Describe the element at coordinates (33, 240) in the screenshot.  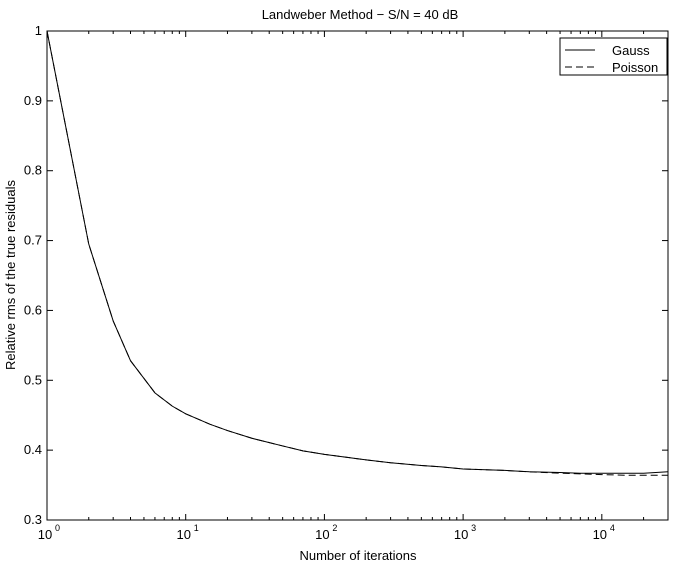
I see `y-tick-label: 0.7` at that location.